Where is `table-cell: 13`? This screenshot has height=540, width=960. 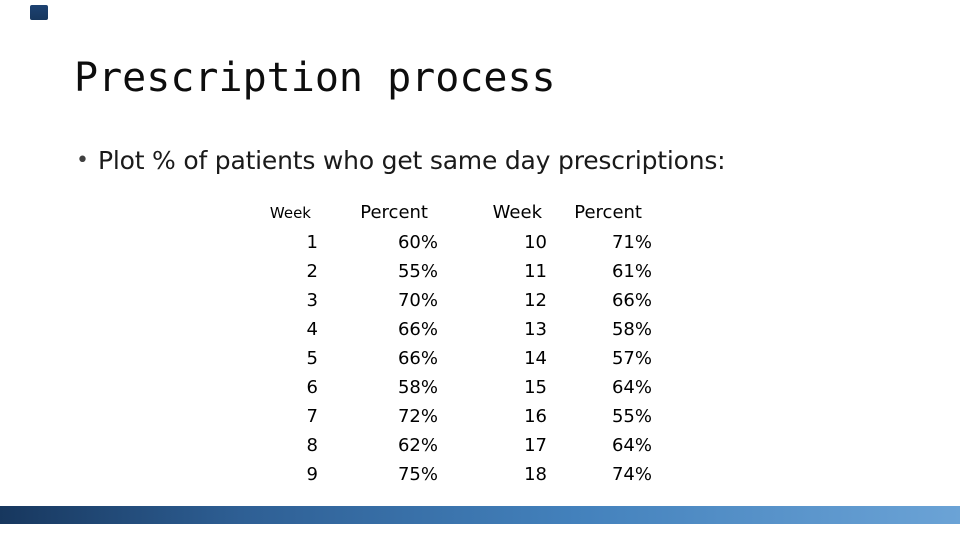 table-cell: 13 is located at coordinates (535, 329).